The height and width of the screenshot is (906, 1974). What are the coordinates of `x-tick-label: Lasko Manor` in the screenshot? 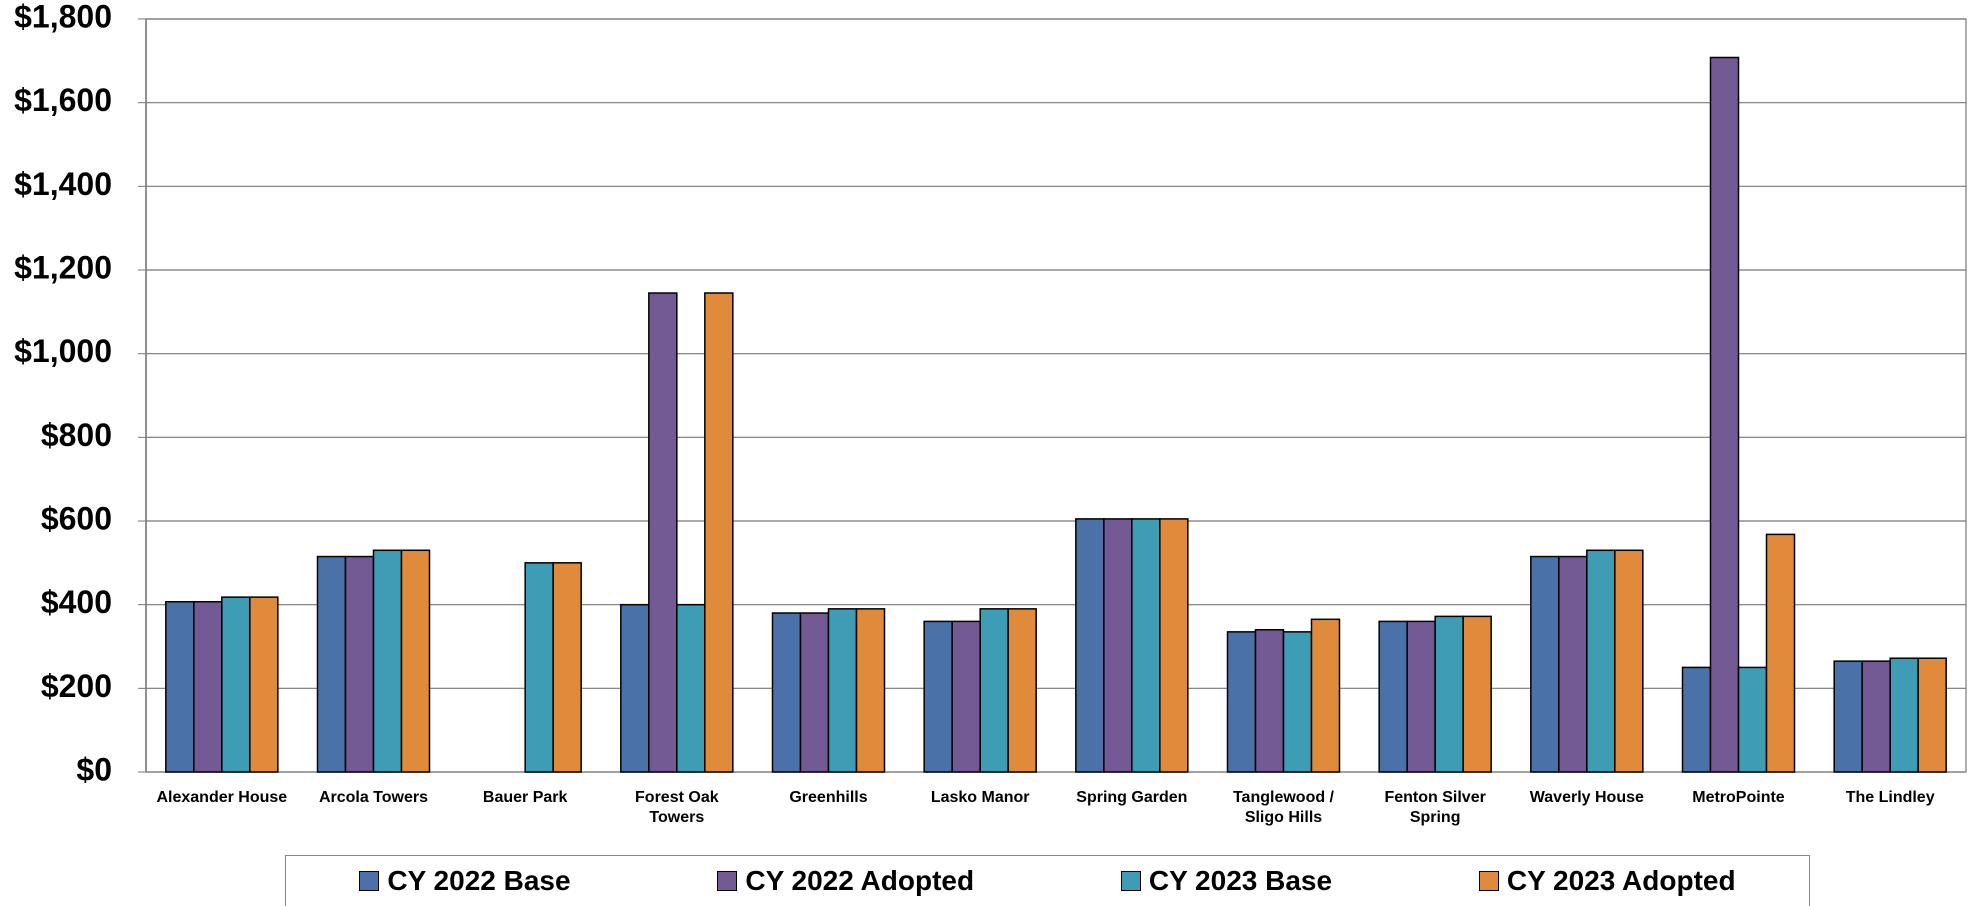 It's located at (980, 797).